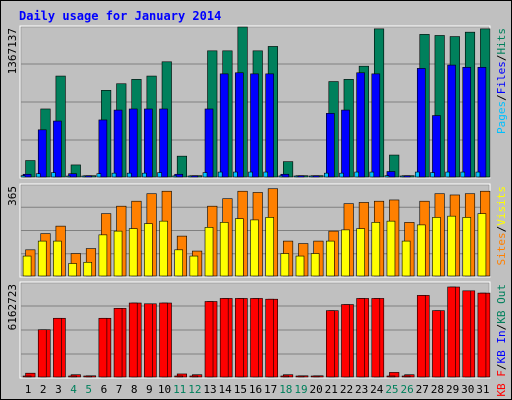 Image resolution: width=512 pixels, height=400 pixels. Describe the element at coordinates (467, 389) in the screenshot. I see `day-label-30: 30` at that location.